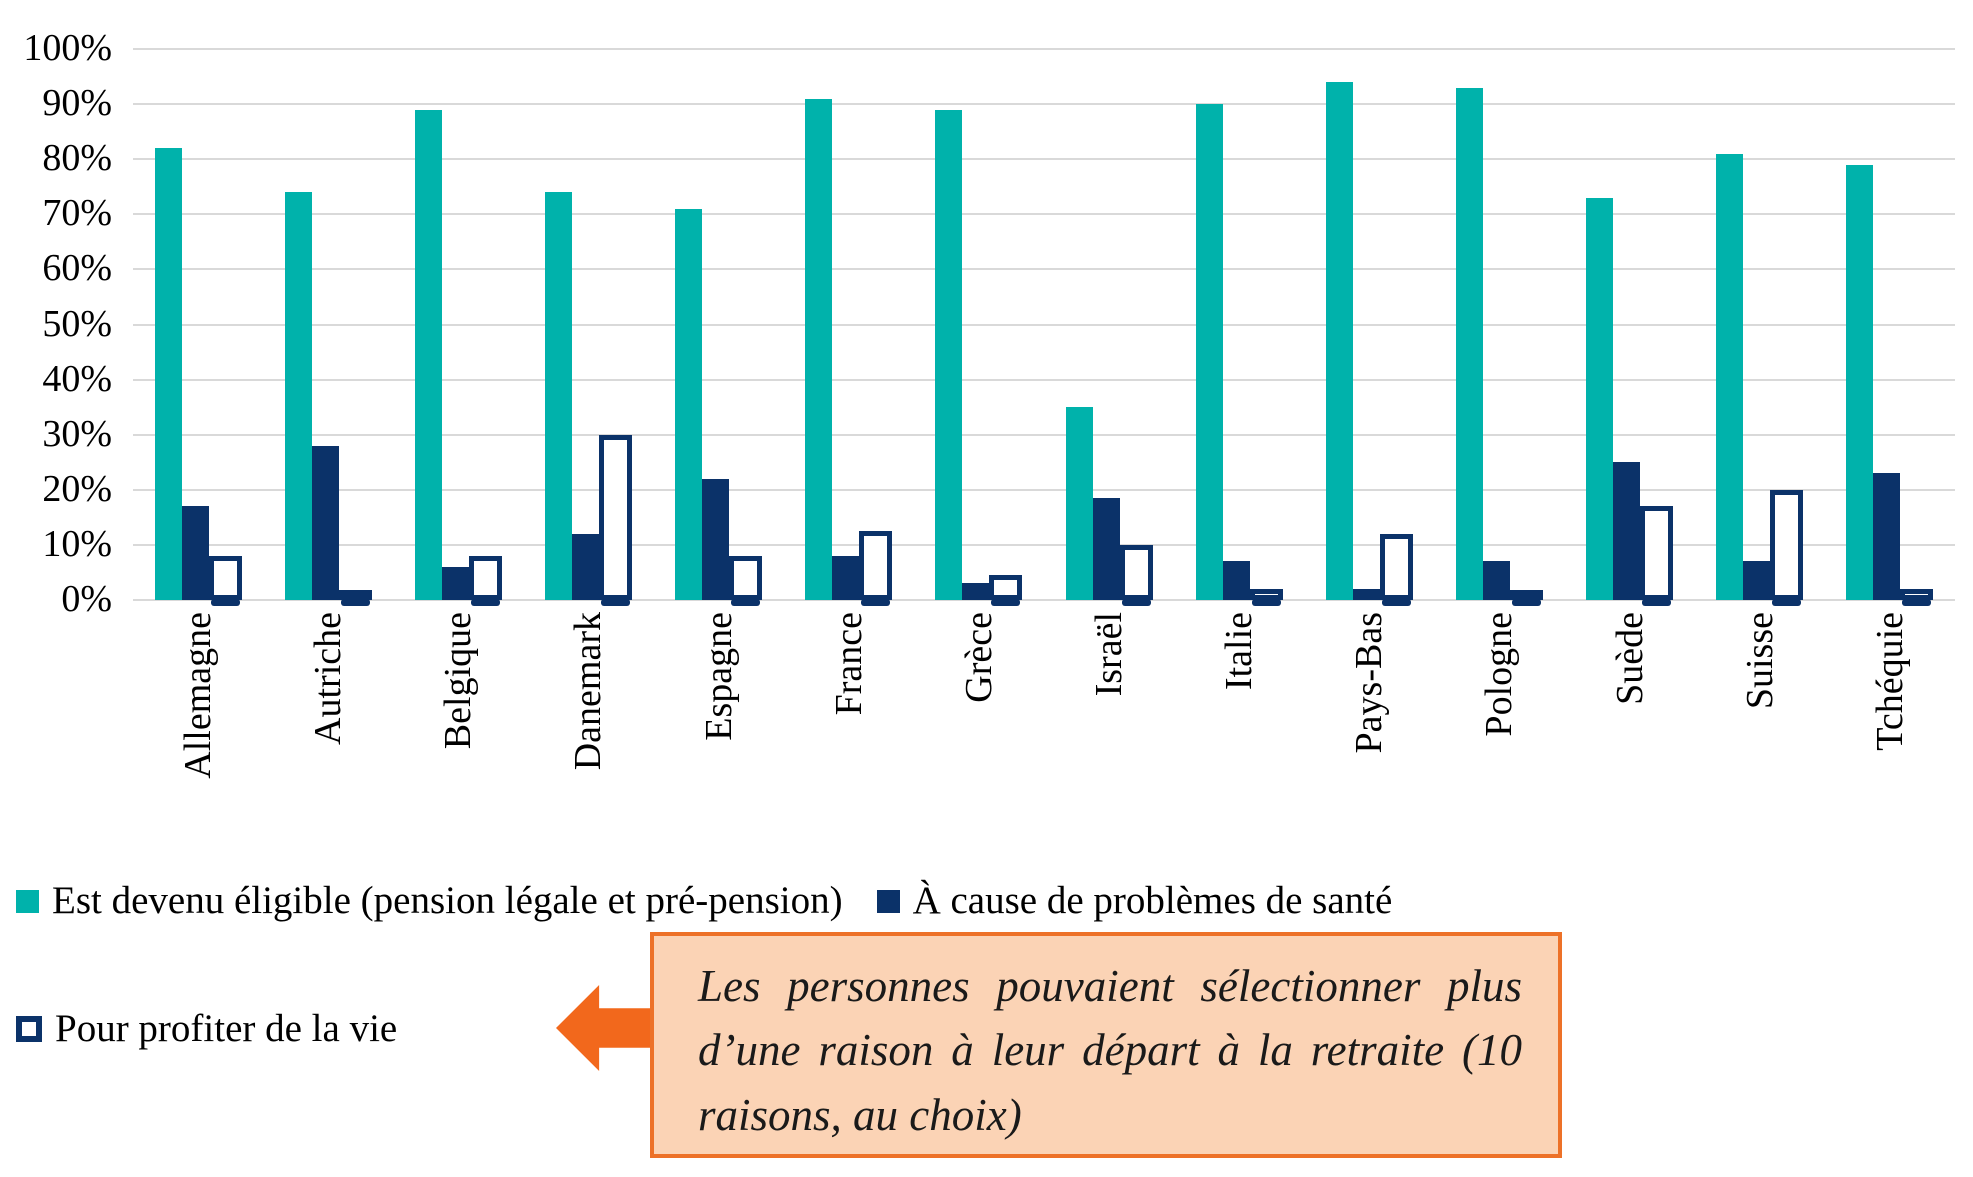 The height and width of the screenshot is (1177, 1973). Describe the element at coordinates (716, 539) in the screenshot. I see `bar-series1-espagne` at that location.